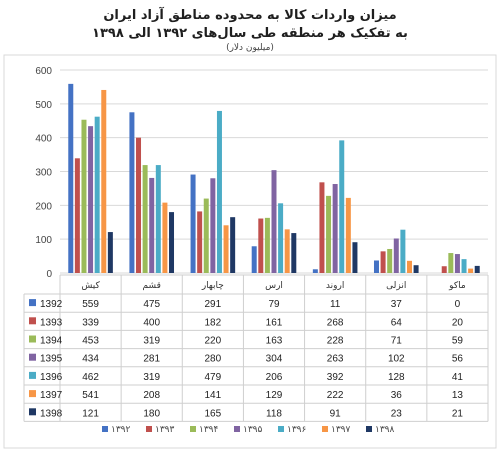 This screenshot has height=452, width=500. I want to click on data-label: 11, so click(335, 304).